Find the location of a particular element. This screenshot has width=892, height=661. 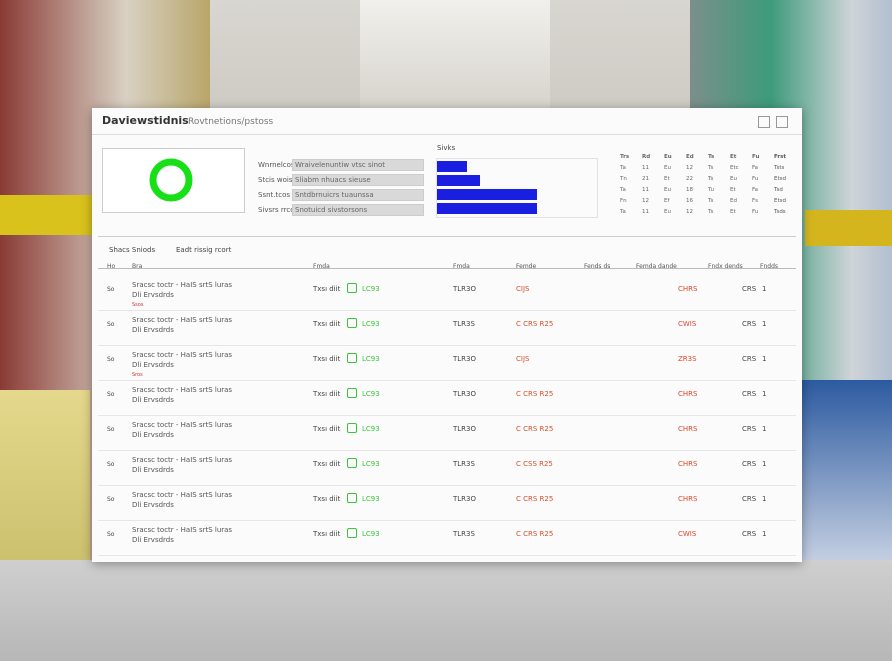

grid-cell: Ed is located at coordinates (733, 201).